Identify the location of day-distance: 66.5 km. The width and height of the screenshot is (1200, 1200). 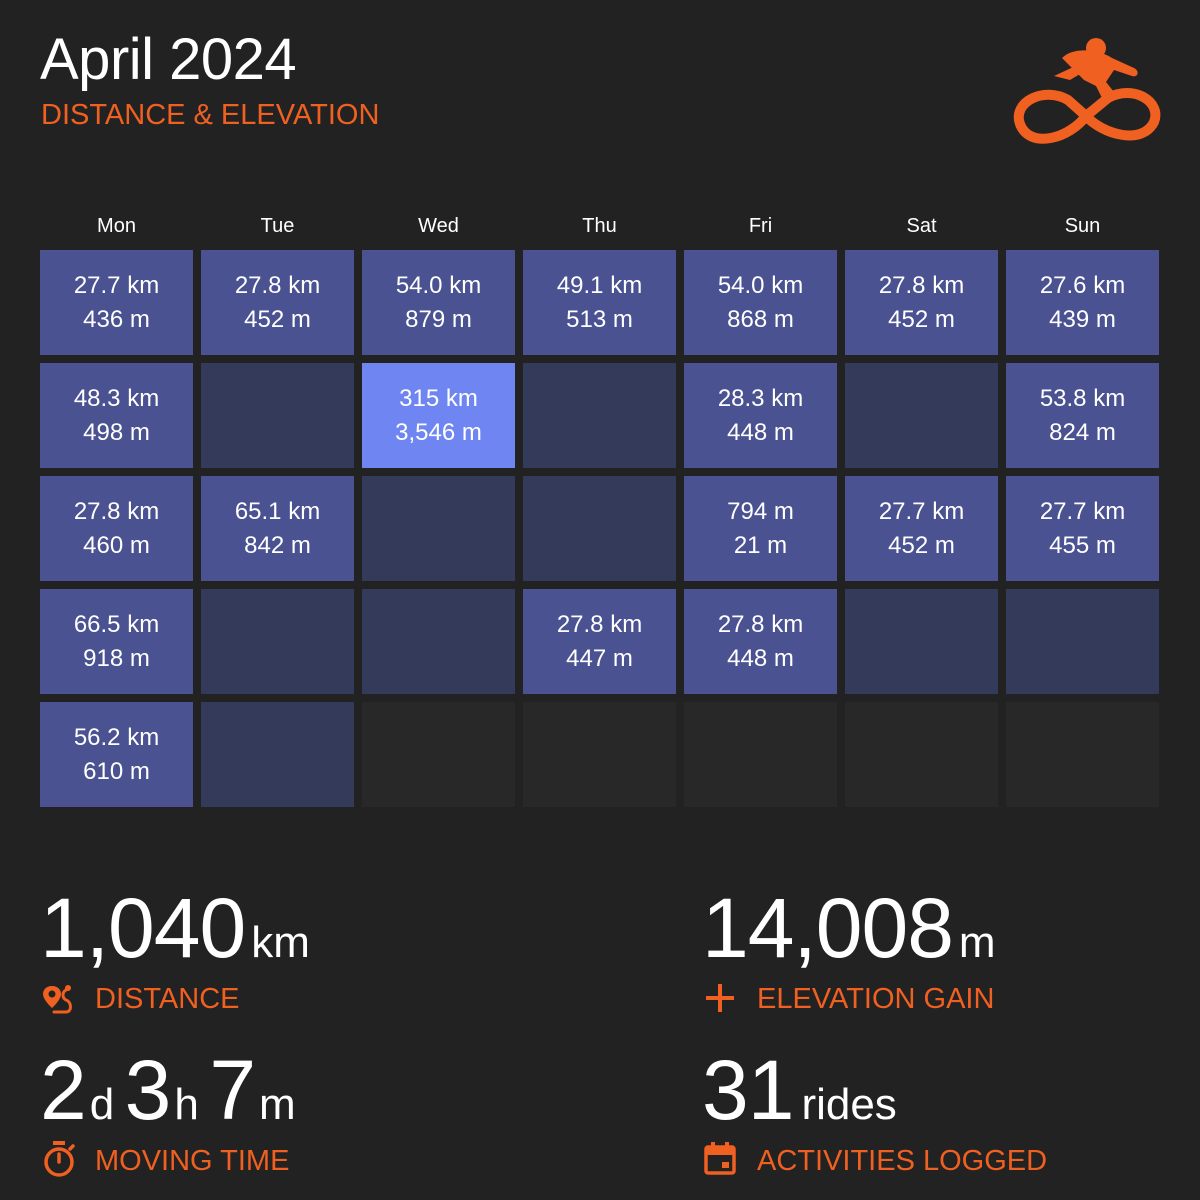
(116, 624).